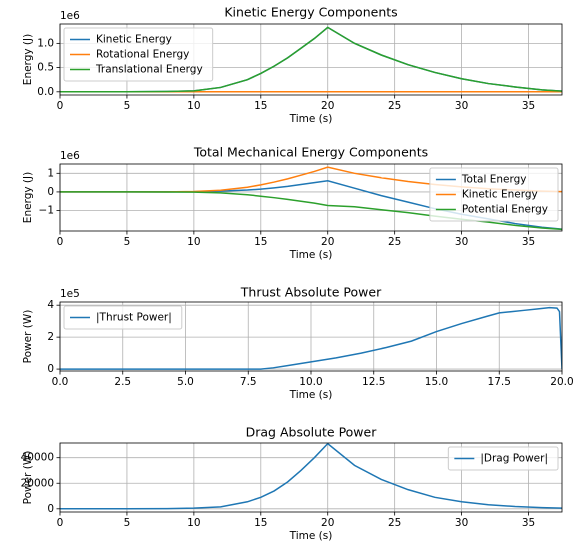 This screenshot has width=580, height=550. I want to click on legend: |Drag Power|, so click(503, 458).